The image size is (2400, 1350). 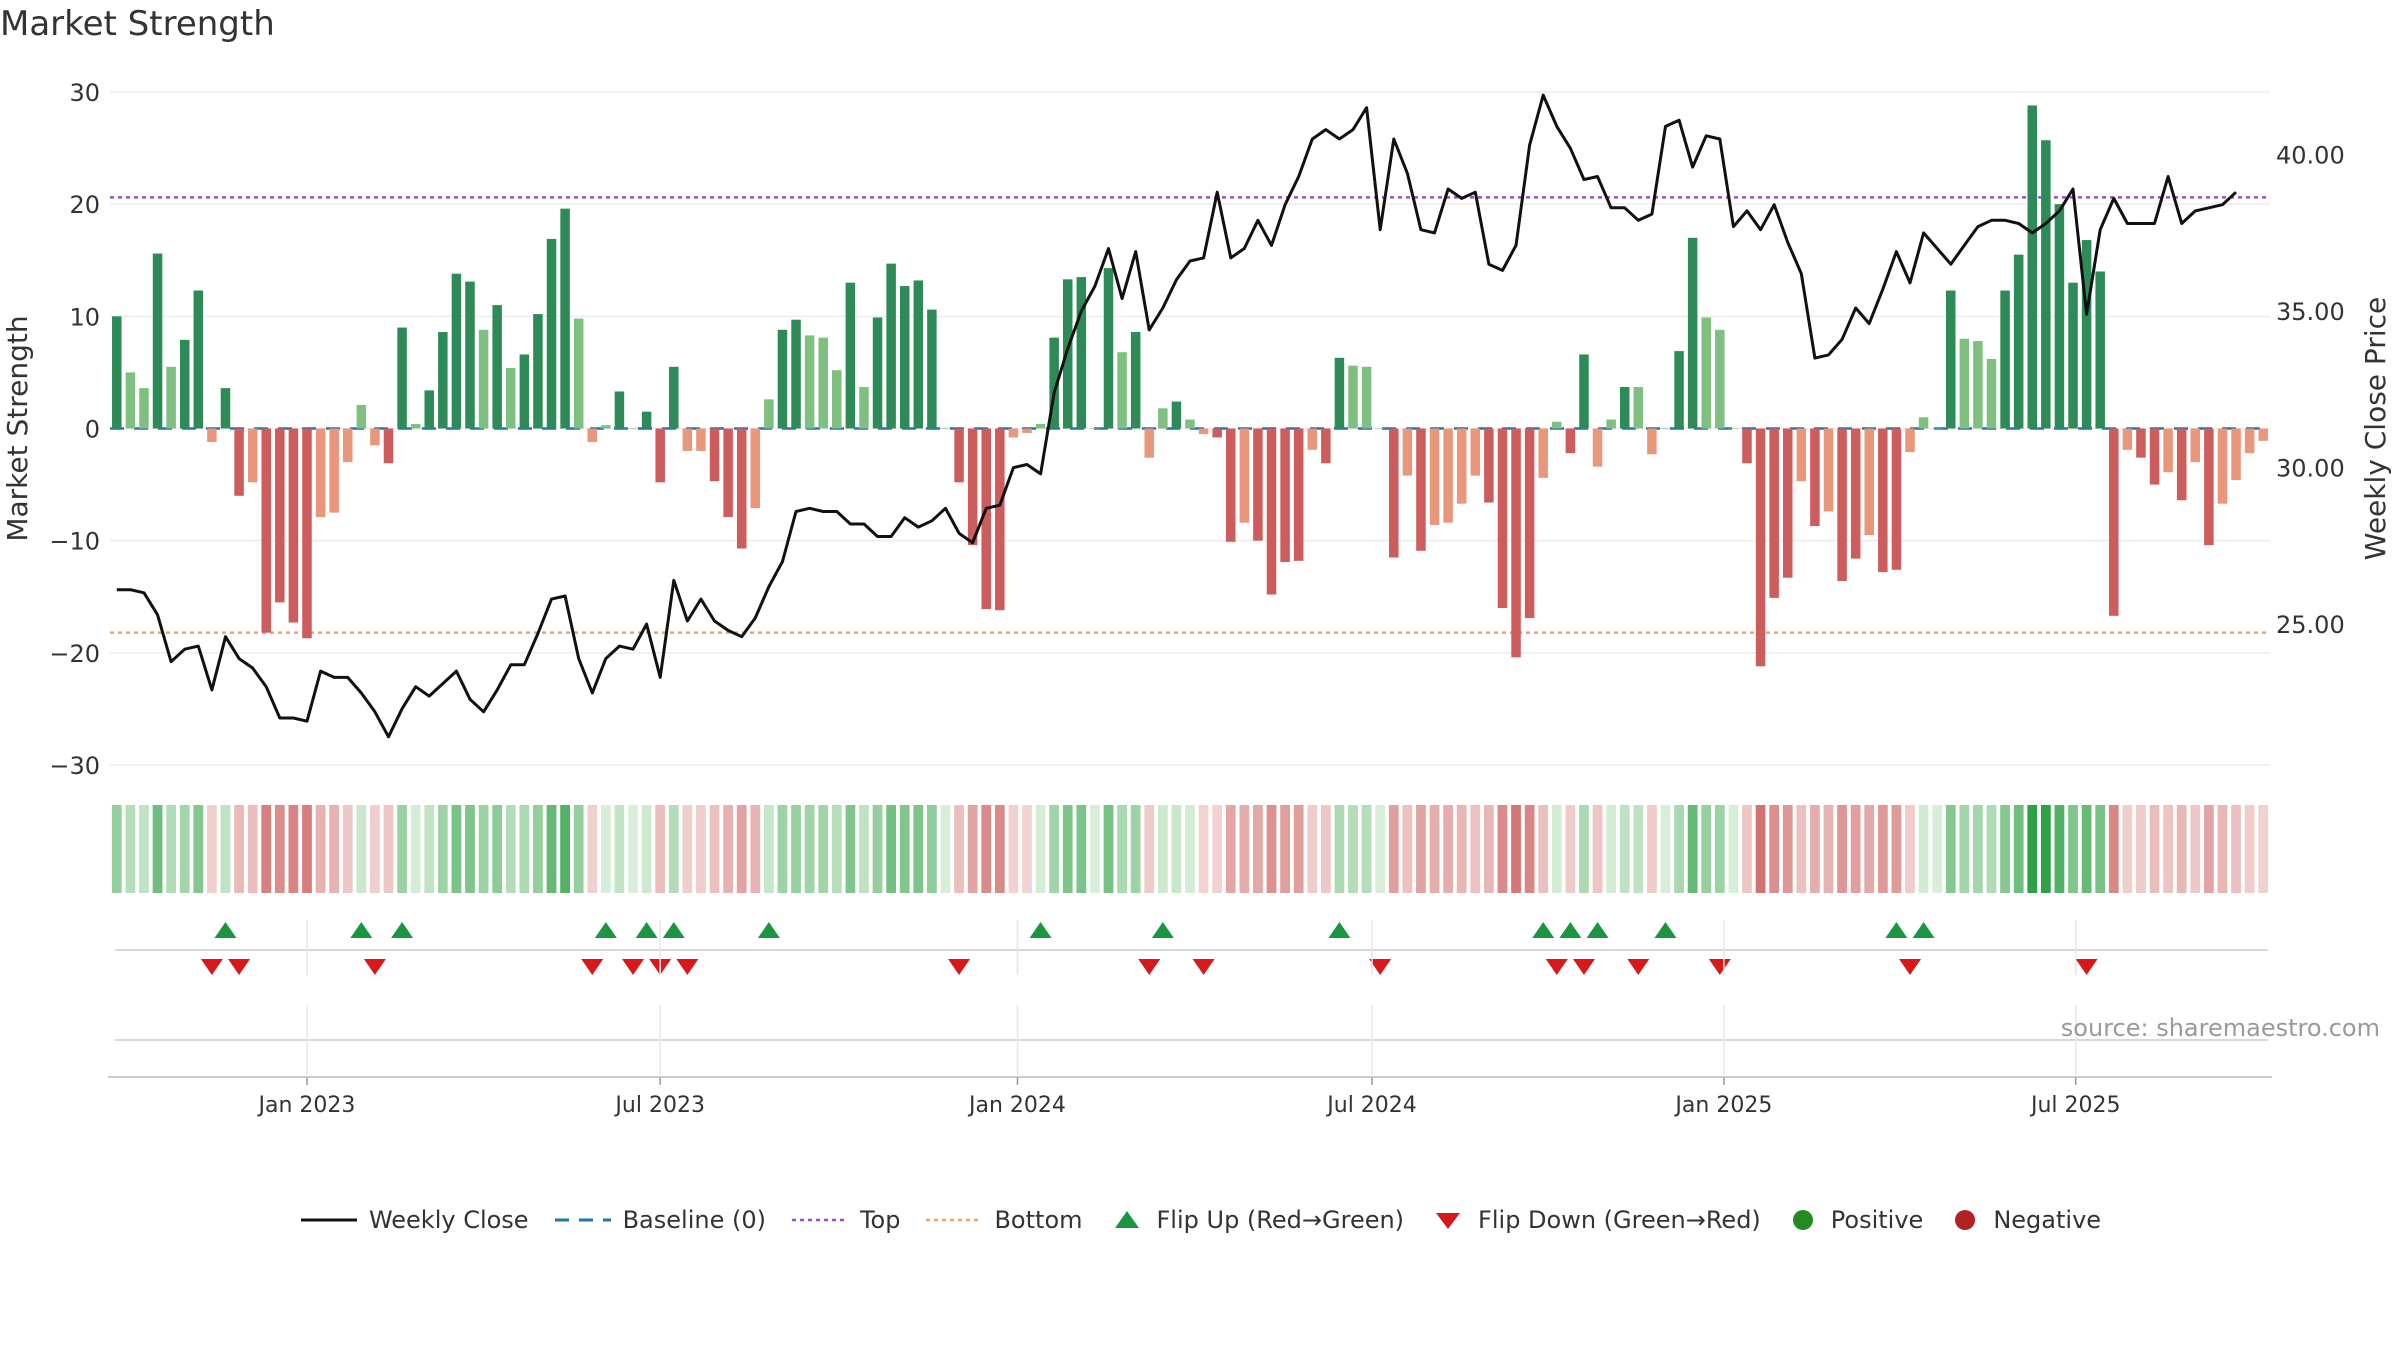 What do you see at coordinates (74, 542) in the screenshot?
I see `y-left-tick-label: −10` at bounding box center [74, 542].